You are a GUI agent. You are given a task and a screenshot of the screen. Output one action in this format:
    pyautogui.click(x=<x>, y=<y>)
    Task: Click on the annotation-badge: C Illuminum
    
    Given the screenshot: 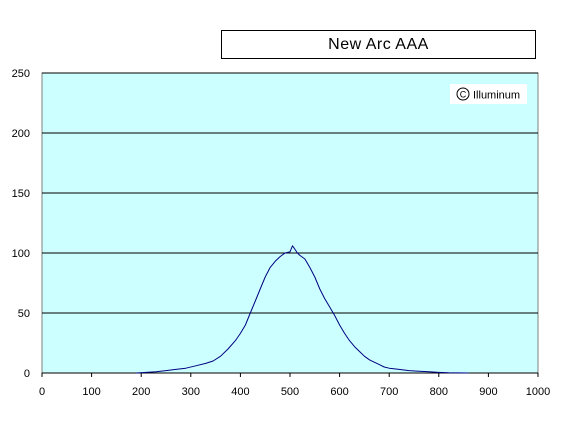 What is the action you would take?
    pyautogui.click(x=488, y=94)
    